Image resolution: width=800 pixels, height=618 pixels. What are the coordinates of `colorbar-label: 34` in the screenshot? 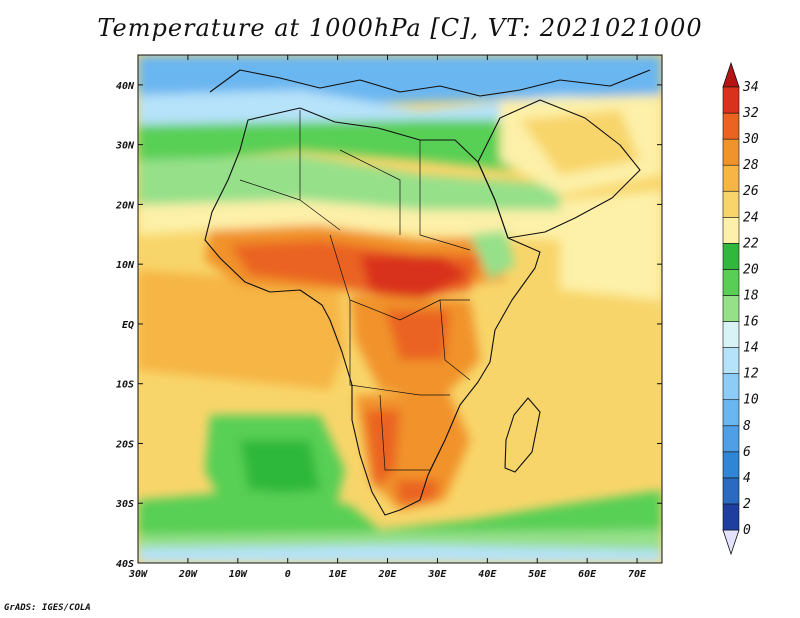 It's located at (750, 87).